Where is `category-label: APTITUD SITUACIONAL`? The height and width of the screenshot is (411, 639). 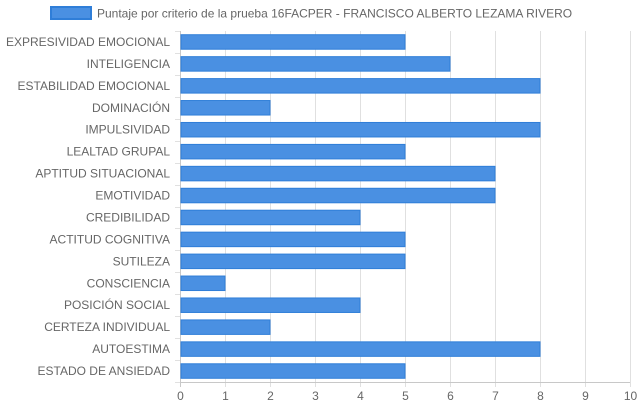
category-label: APTITUD SITUACIONAL is located at coordinates (102, 174).